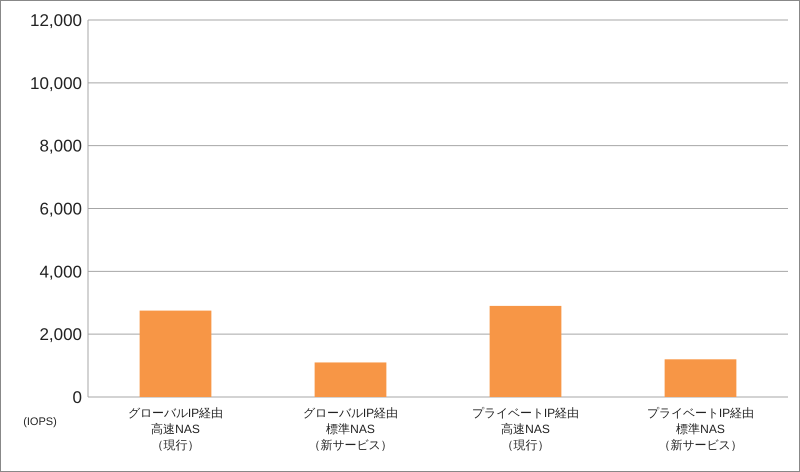 The image size is (800, 472). Describe the element at coordinates (60, 146) in the screenshot. I see `y-tick-label: 8,000` at that location.